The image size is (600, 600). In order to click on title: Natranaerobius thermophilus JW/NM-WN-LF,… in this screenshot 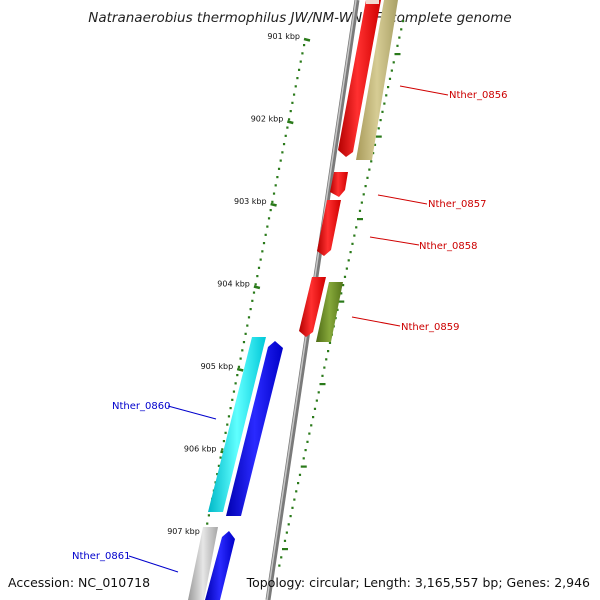, I will do `click(300, 18)`.